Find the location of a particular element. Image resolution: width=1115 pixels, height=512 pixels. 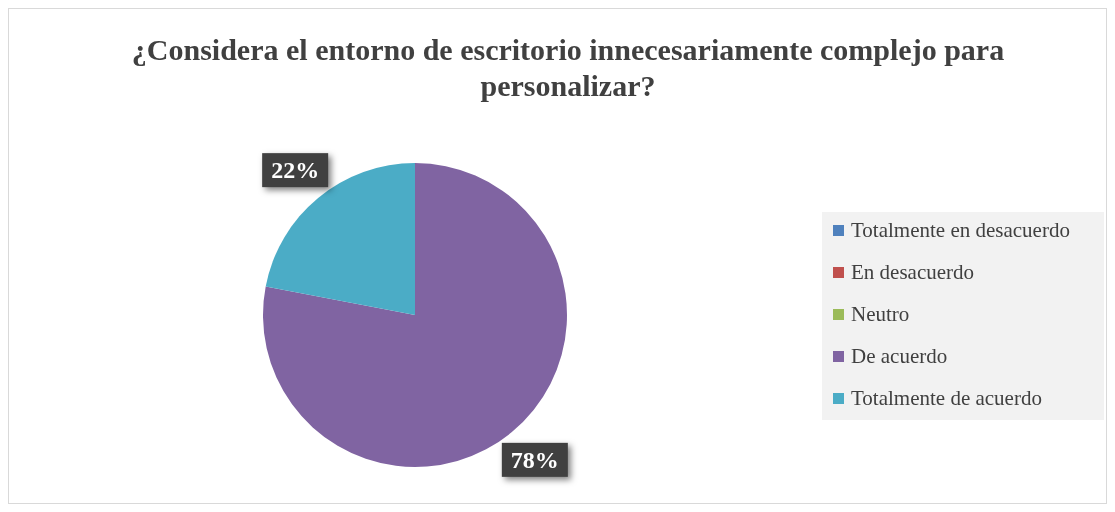

legend-label: Totalmente en desacuerdo is located at coordinates (960, 230).